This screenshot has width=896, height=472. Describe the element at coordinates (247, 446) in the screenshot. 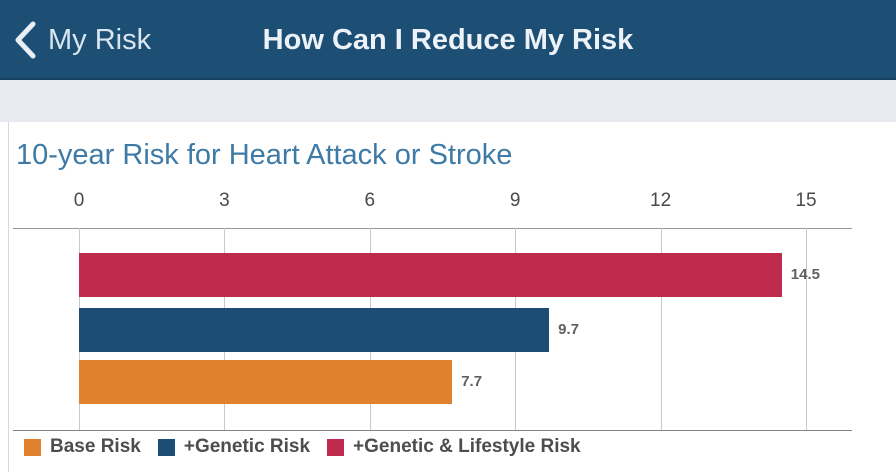

I see `legend-label: +Genetic Risk` at that location.